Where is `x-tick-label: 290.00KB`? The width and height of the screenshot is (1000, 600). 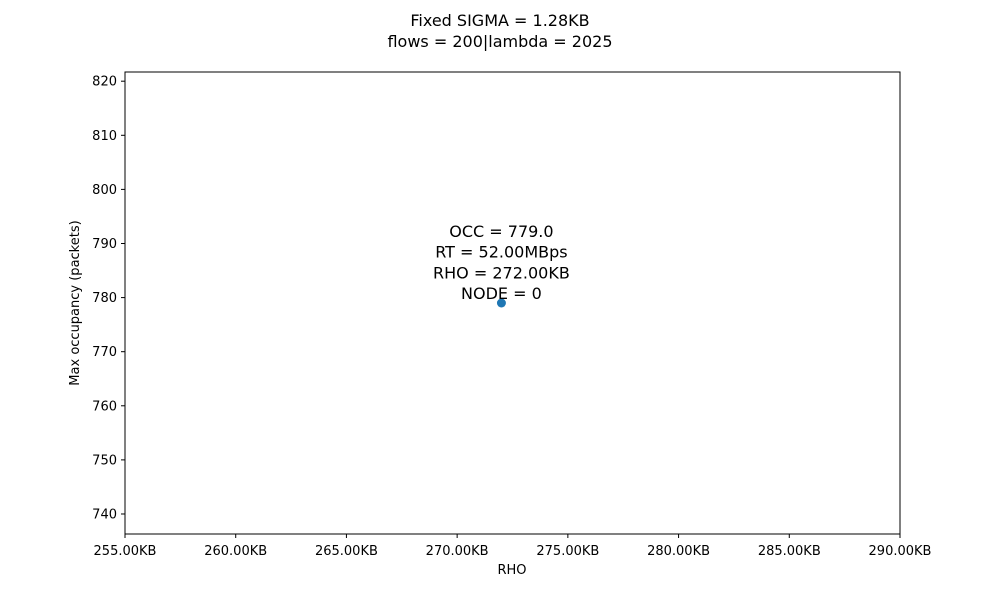 x-tick-label: 290.00KB is located at coordinates (900, 551).